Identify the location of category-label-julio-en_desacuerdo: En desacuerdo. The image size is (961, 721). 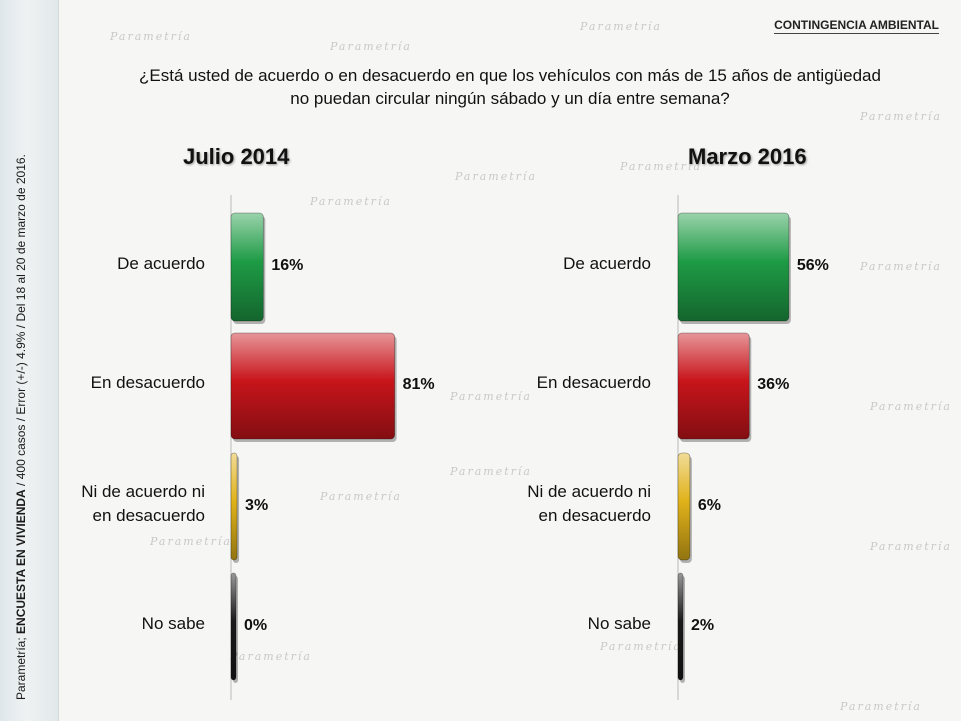
(105, 383).